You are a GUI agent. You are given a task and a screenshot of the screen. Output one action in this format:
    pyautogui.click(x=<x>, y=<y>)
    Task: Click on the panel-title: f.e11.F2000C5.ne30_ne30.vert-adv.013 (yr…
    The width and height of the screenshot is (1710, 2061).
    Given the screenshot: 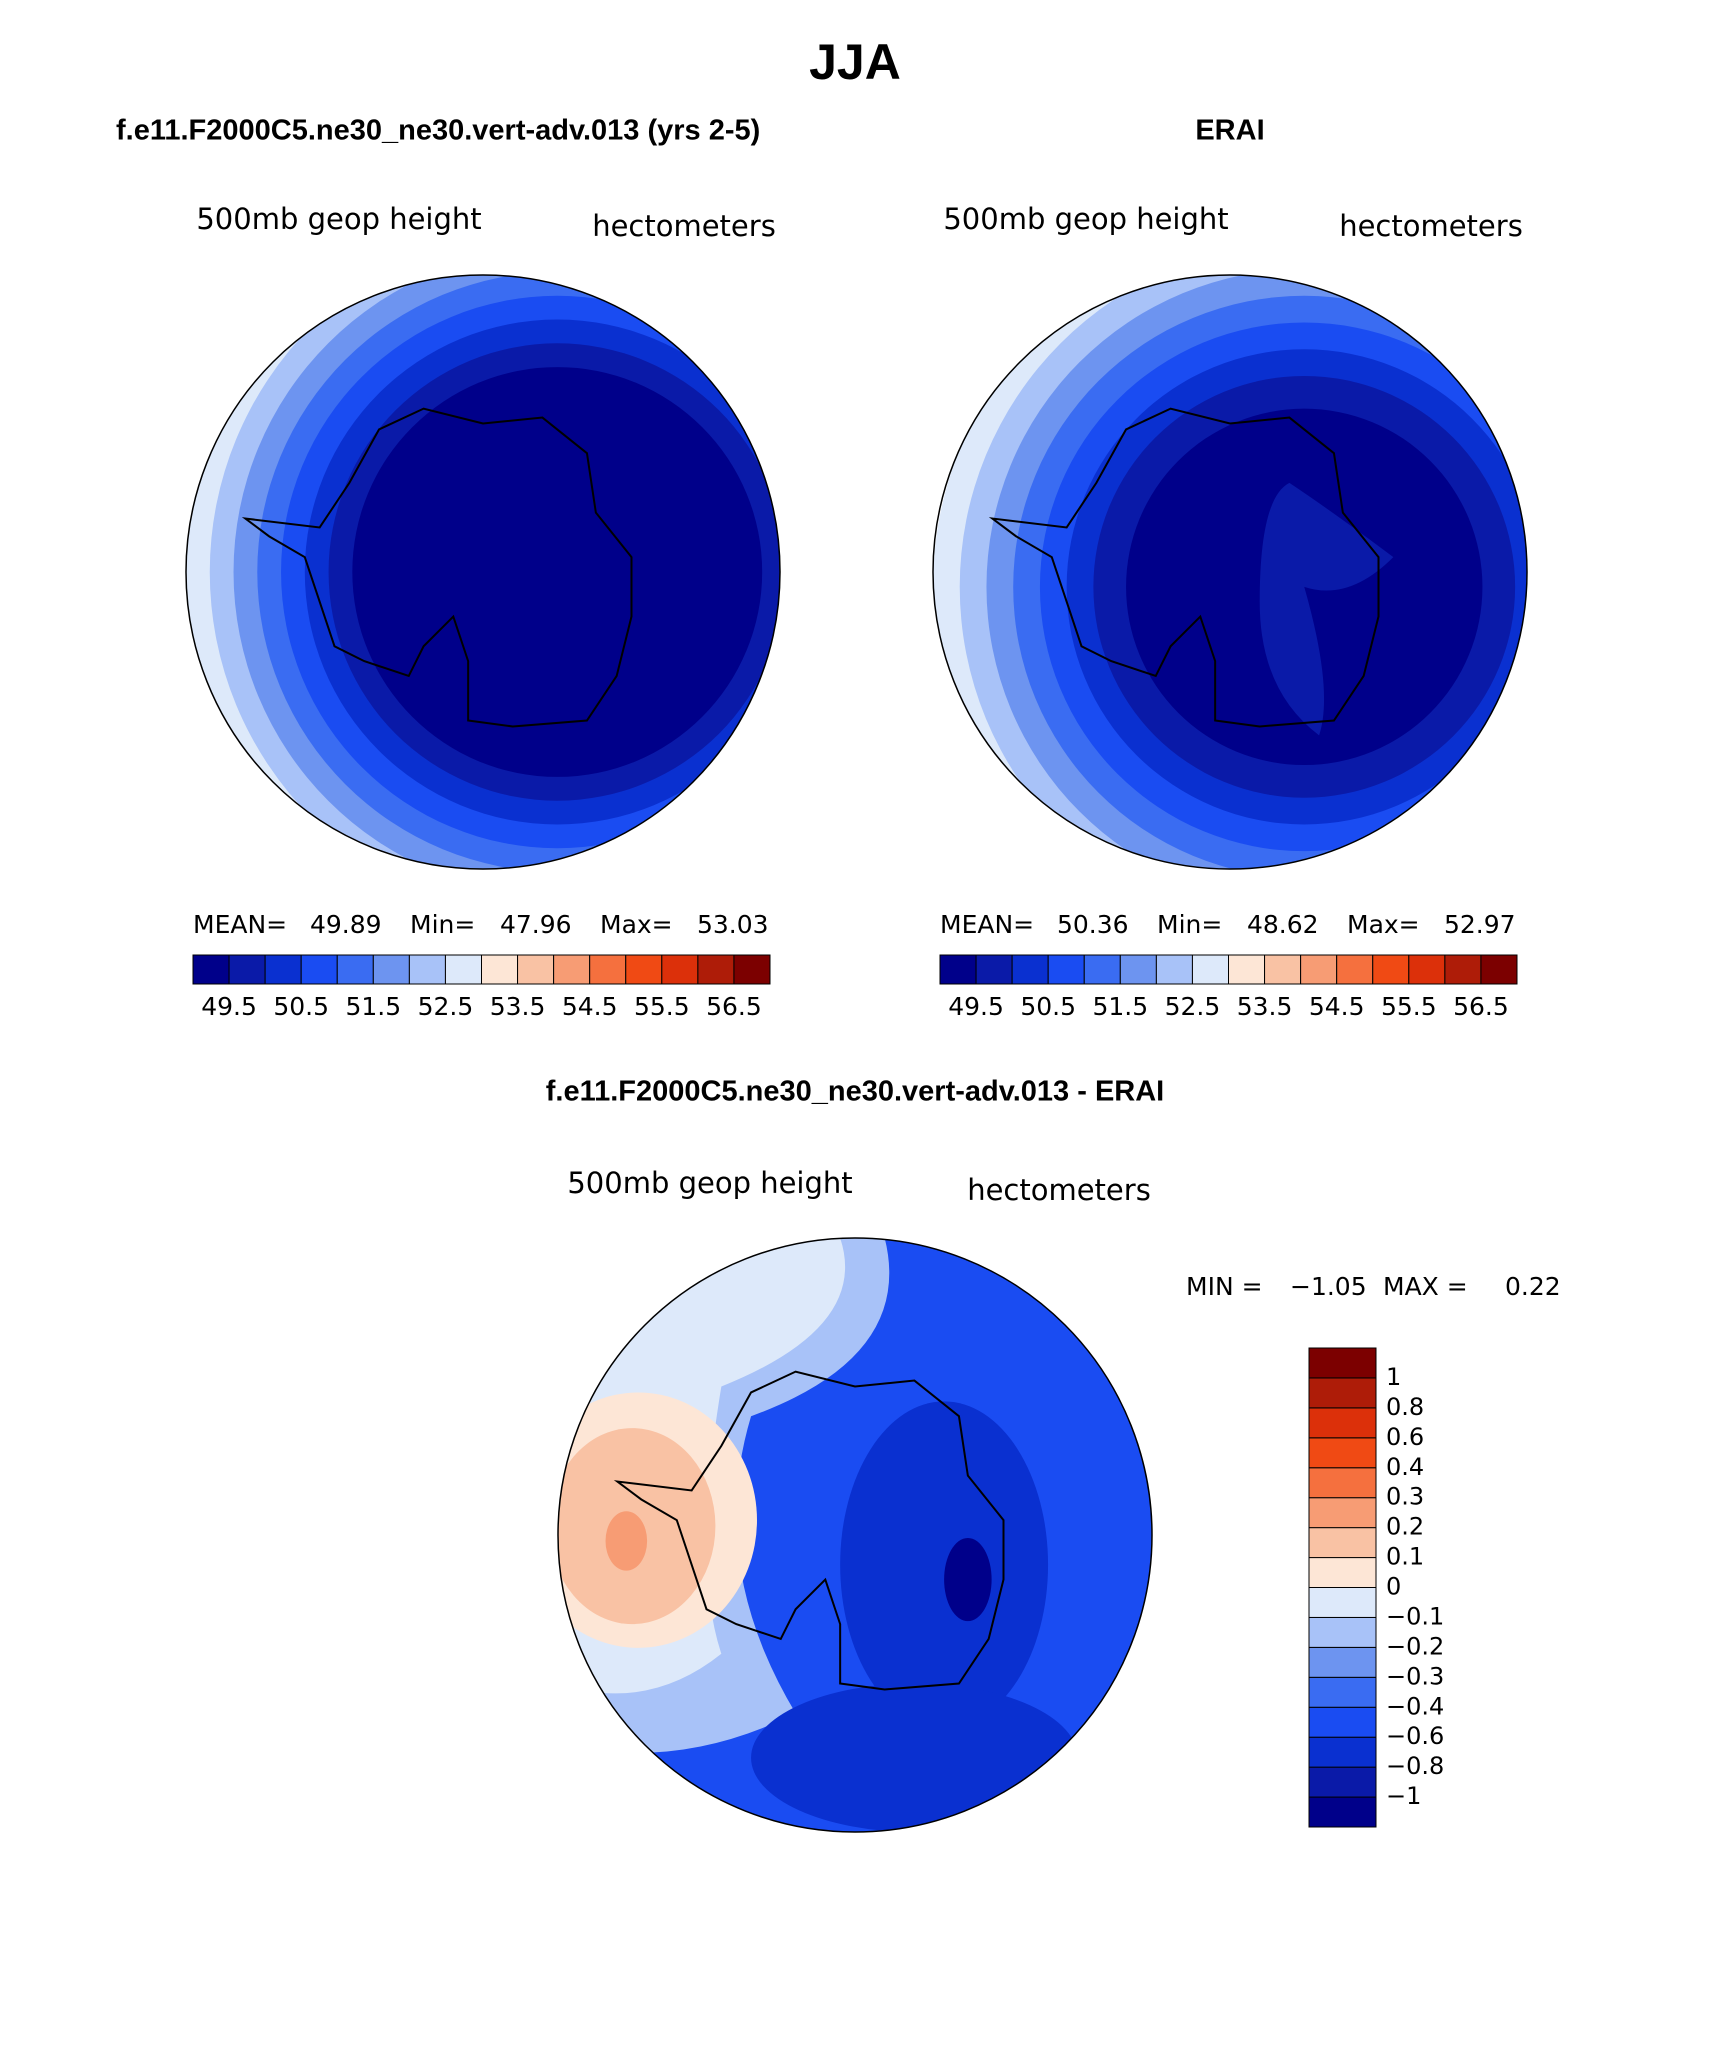 What is the action you would take?
    pyautogui.click(x=438, y=131)
    